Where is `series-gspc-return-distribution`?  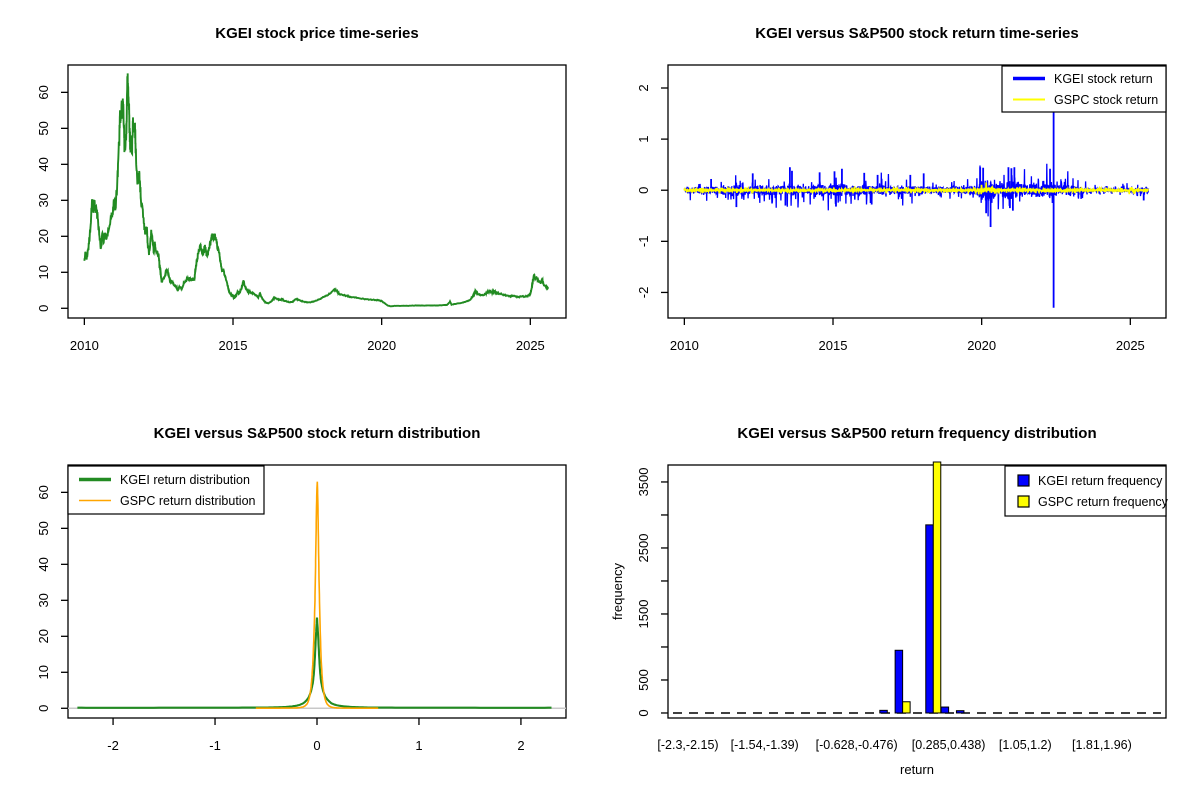
series-gspc-return-distribution is located at coordinates (317, 595).